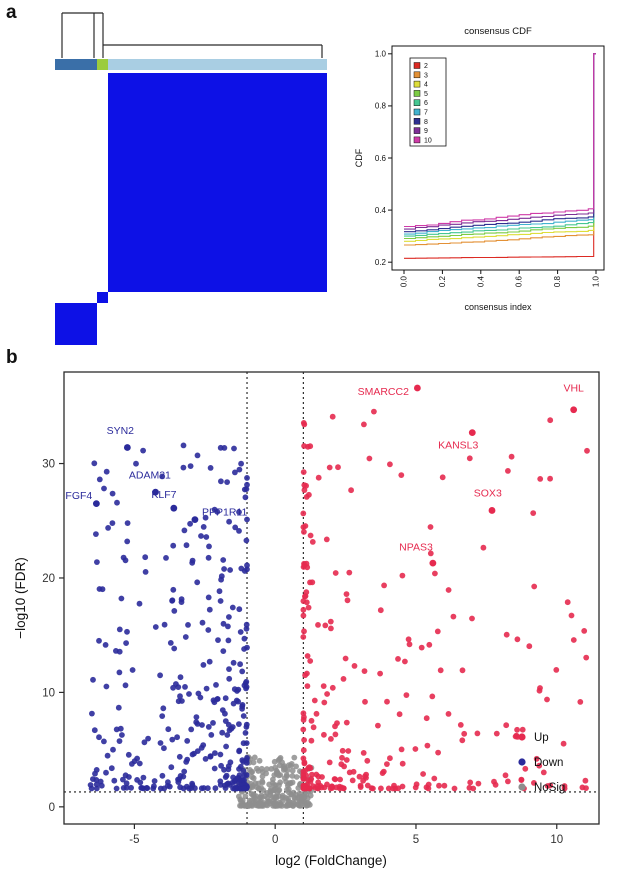  What do you see at coordinates (224, 513) in the screenshot?
I see `gene-label-PPP1R11: PPP1R11` at bounding box center [224, 513].